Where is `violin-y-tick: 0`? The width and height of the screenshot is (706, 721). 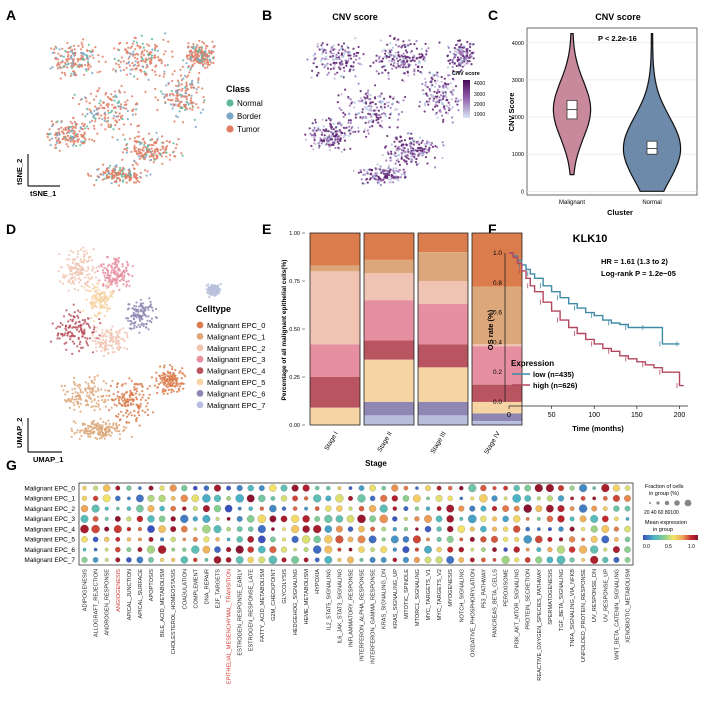
violin-y-tick: 0 is located at coordinates (522, 192).